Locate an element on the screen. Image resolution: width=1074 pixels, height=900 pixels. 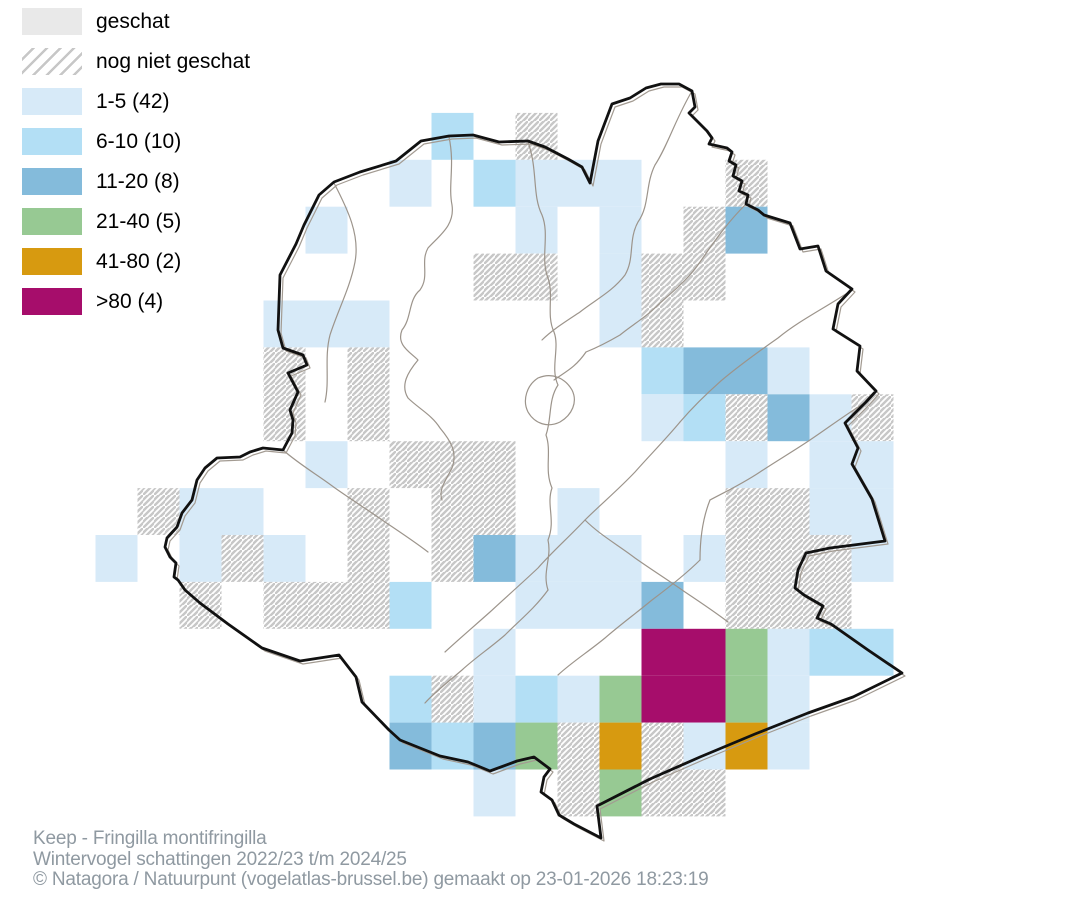
legend-swatch-e3 is located at coordinates (52, 181).